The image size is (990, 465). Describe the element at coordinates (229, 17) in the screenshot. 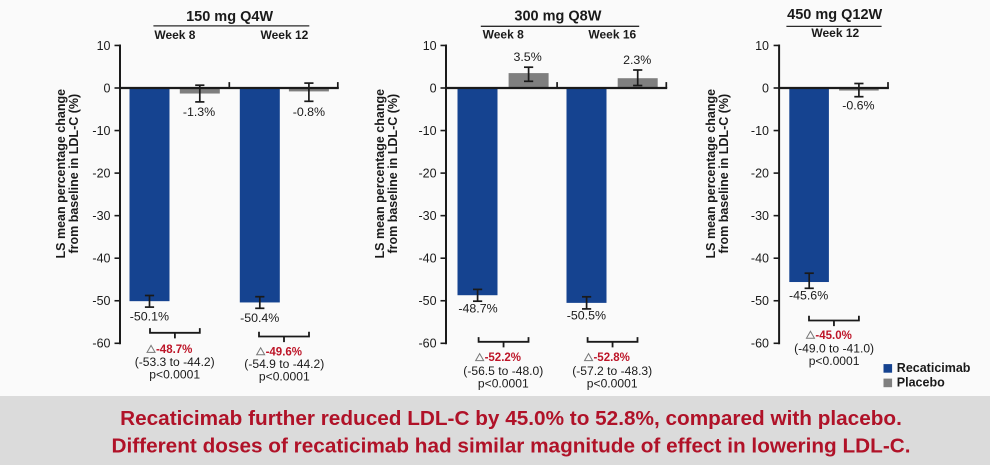

I see `svg-text: 150 mg Q4W` at that location.